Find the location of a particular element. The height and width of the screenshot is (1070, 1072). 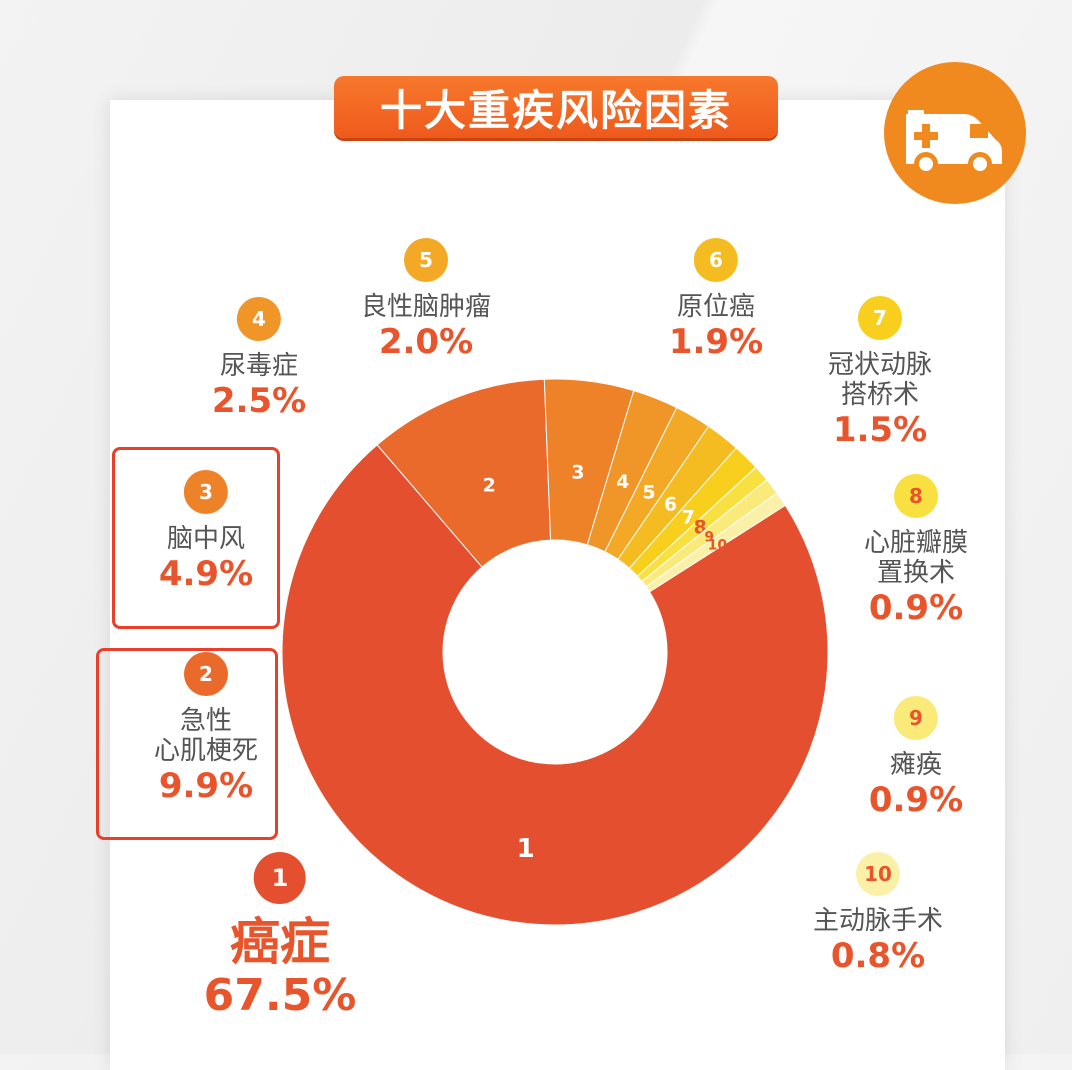

slice-percent-3: 4.9% is located at coordinates (206, 574).